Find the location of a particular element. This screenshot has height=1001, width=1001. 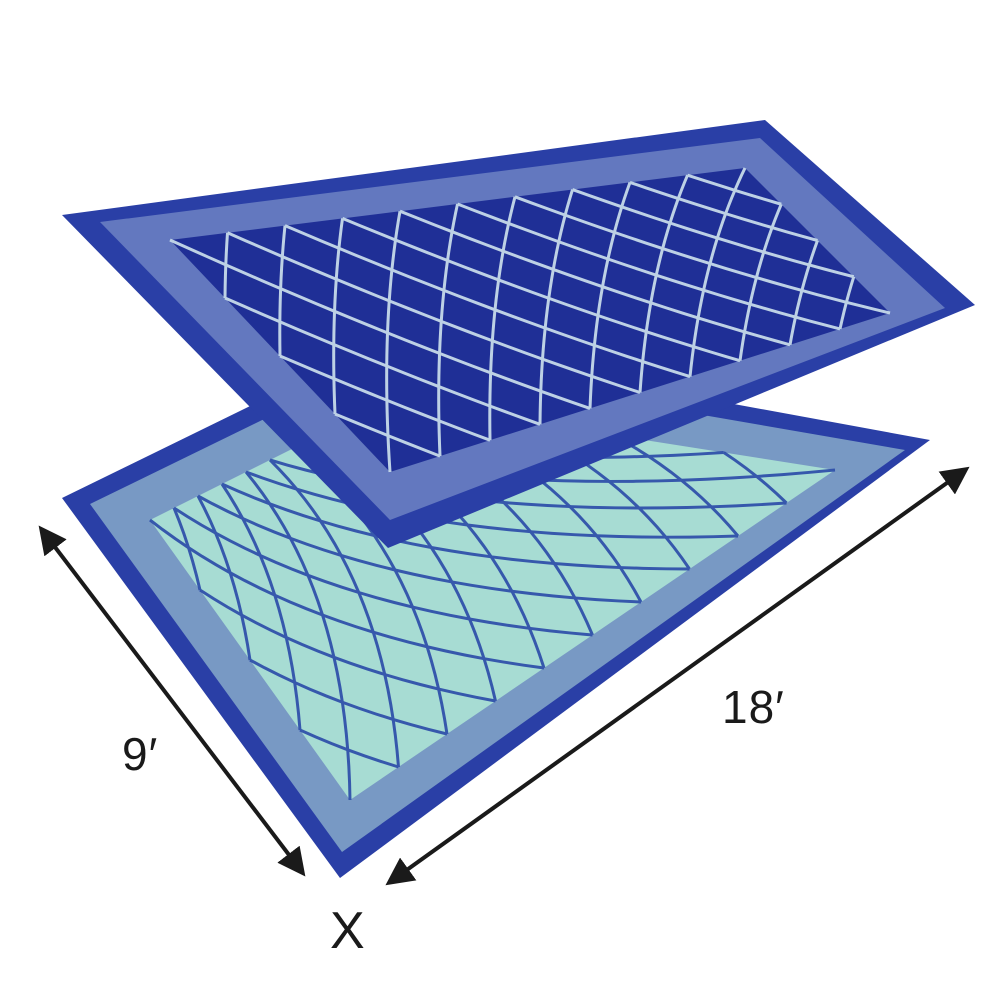

dimension-separator: X is located at coordinates (348, 931).